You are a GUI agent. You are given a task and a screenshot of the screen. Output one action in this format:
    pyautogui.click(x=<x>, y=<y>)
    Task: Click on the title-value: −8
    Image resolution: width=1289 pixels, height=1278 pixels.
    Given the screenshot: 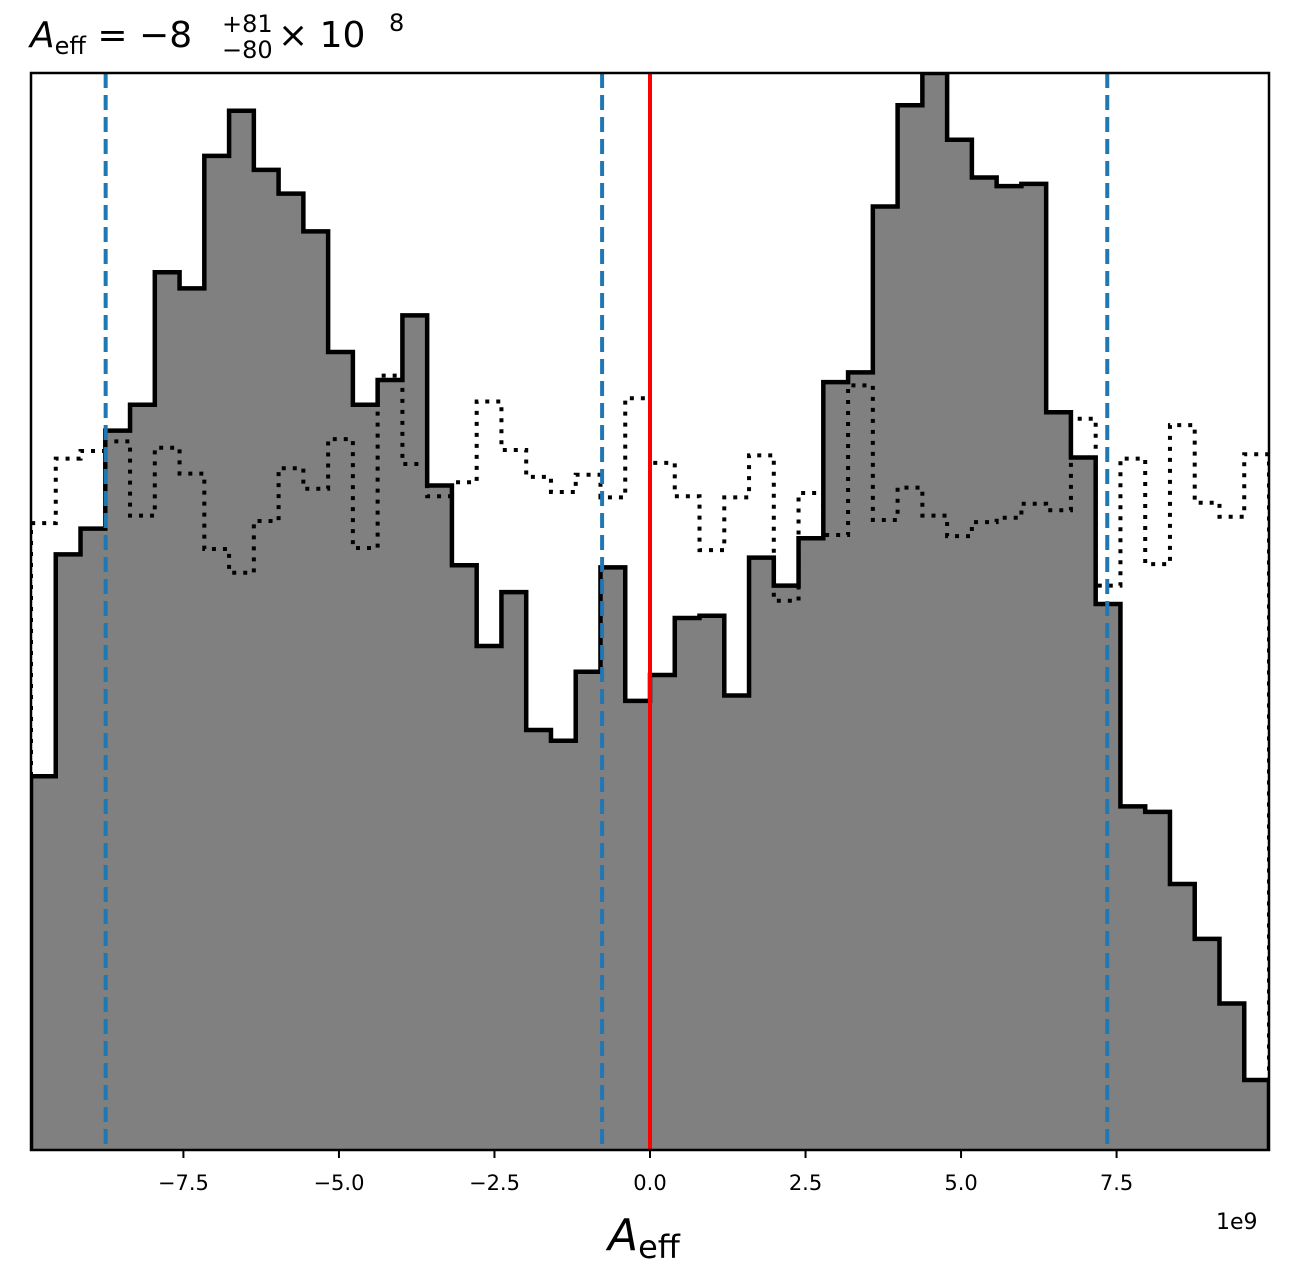 What is the action you would take?
    pyautogui.click(x=165, y=35)
    